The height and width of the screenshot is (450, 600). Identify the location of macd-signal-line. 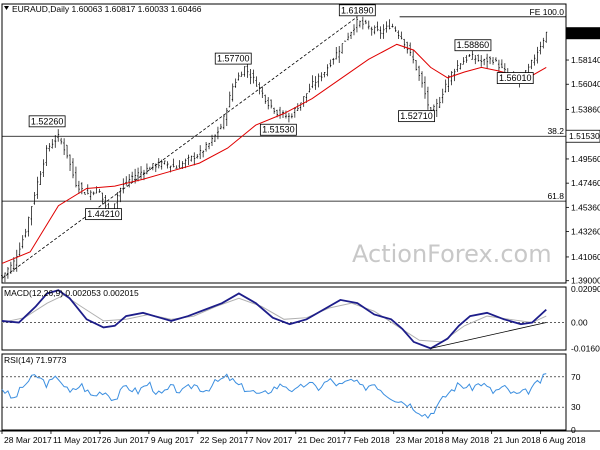
(274, 318).